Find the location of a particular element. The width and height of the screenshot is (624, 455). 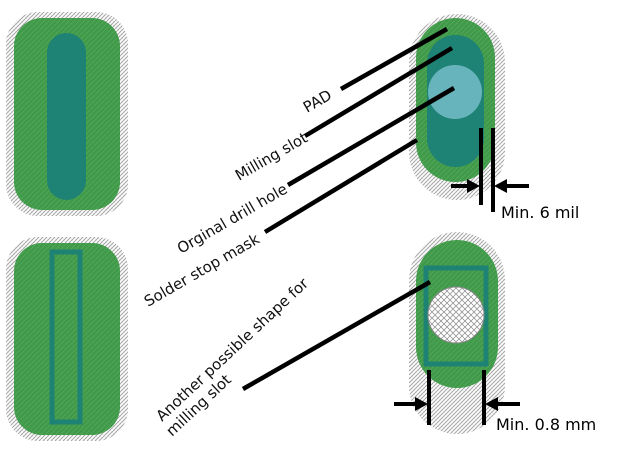

dimension-6-mil: Min. 6 mil is located at coordinates (515, 175).